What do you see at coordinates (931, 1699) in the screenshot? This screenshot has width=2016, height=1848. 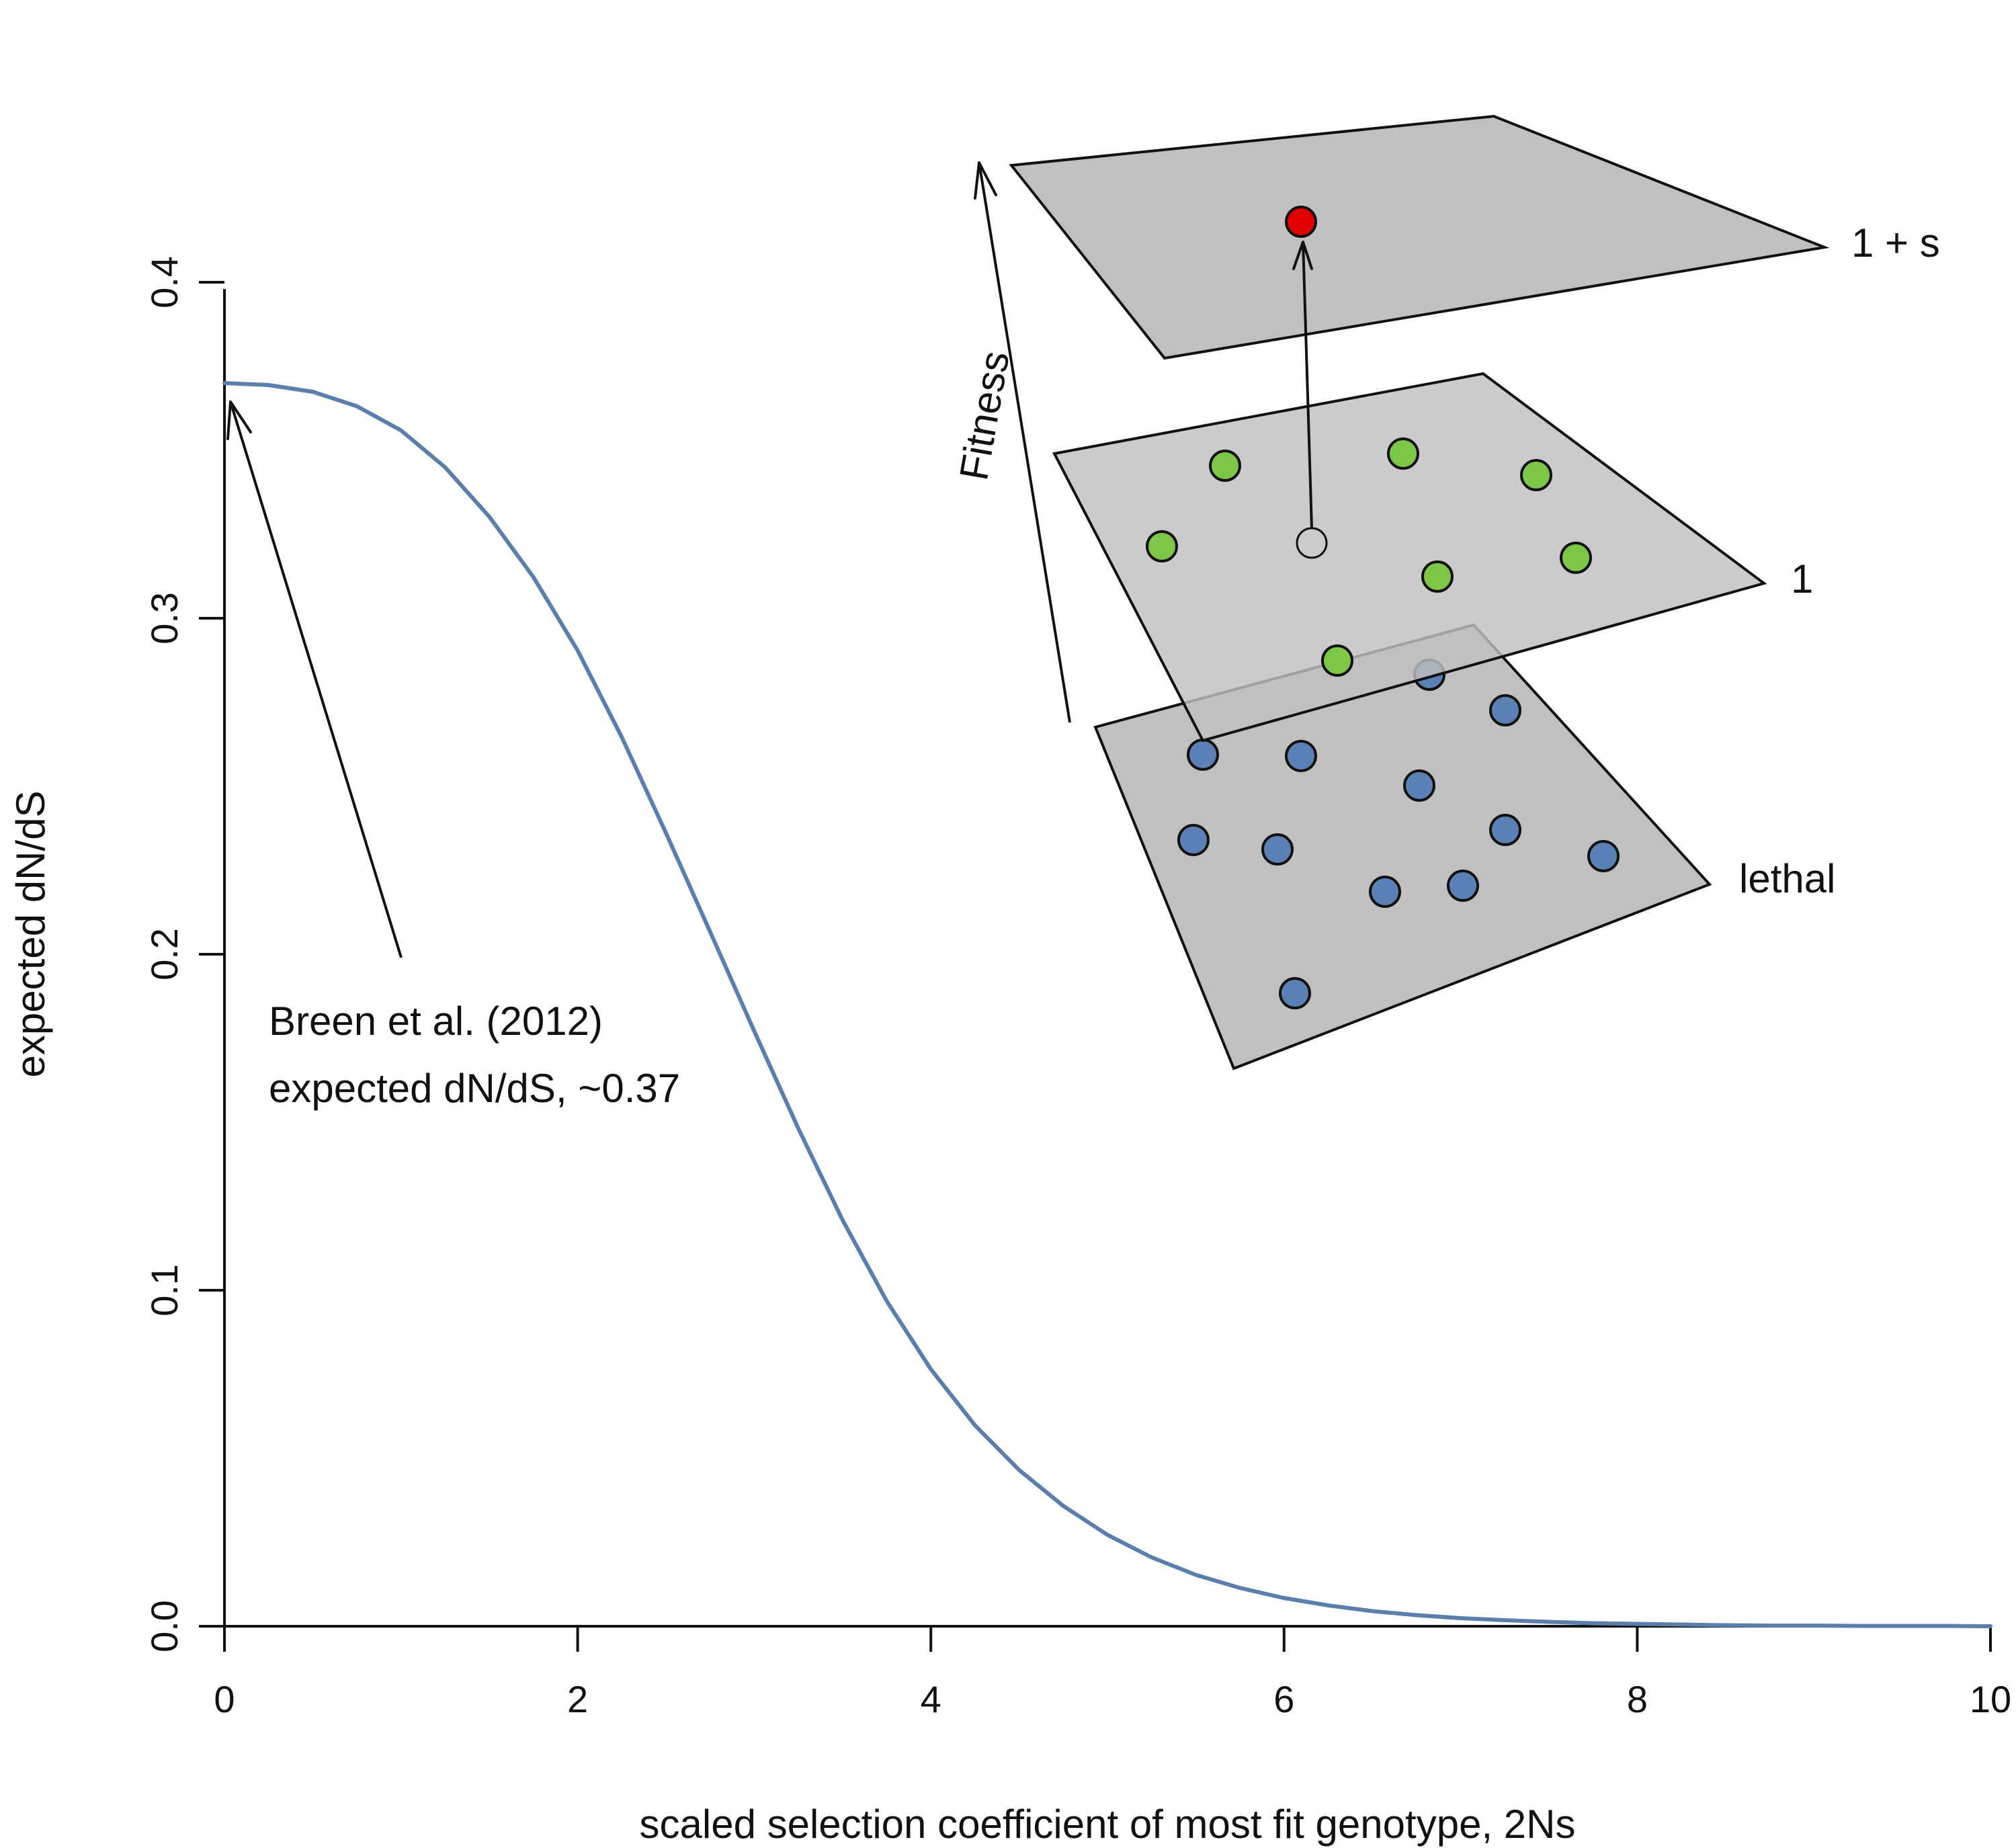 I see `x-tick-label-2: 4` at bounding box center [931, 1699].